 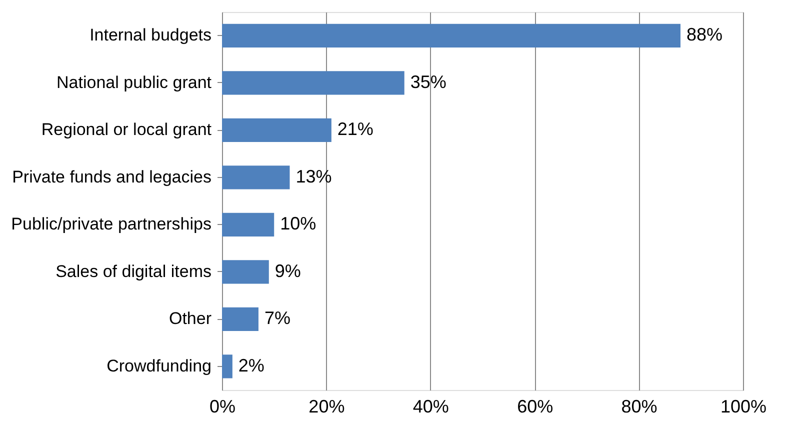 What do you see at coordinates (111, 224) in the screenshot?
I see `y-tick-label: Public/private partnerships` at bounding box center [111, 224].